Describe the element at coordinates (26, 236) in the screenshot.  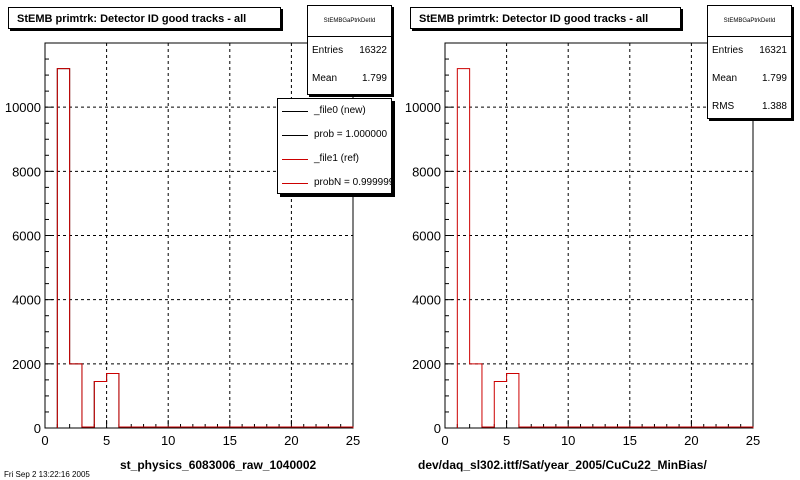
I see `left-y-tick-label-6000: 6000` at that location.